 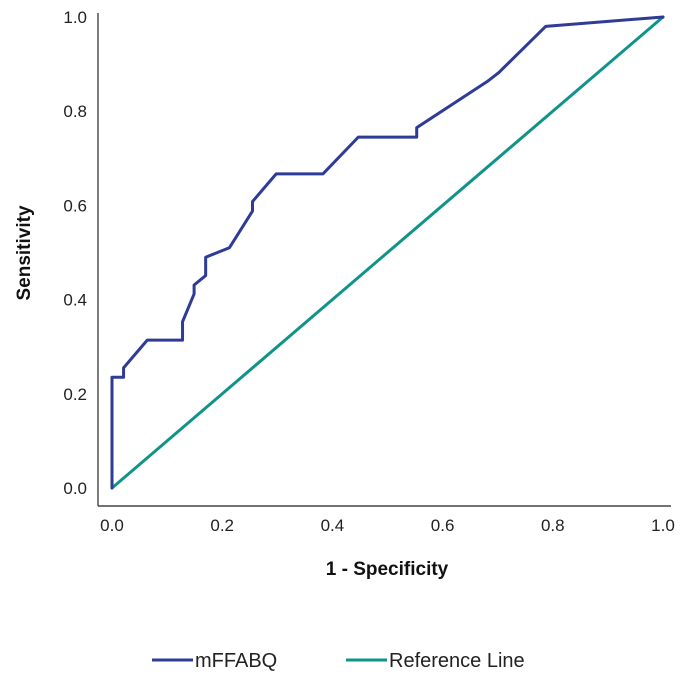 I want to click on x-tick-label: 0.6, so click(x=443, y=525).